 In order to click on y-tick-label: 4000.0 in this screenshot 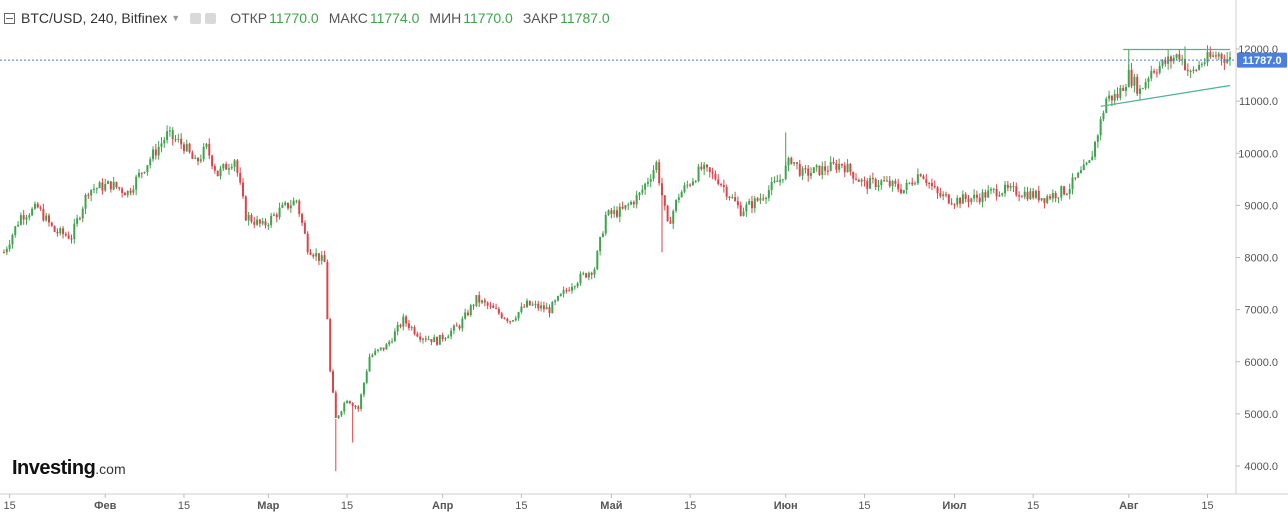, I will do `click(1261, 467)`.